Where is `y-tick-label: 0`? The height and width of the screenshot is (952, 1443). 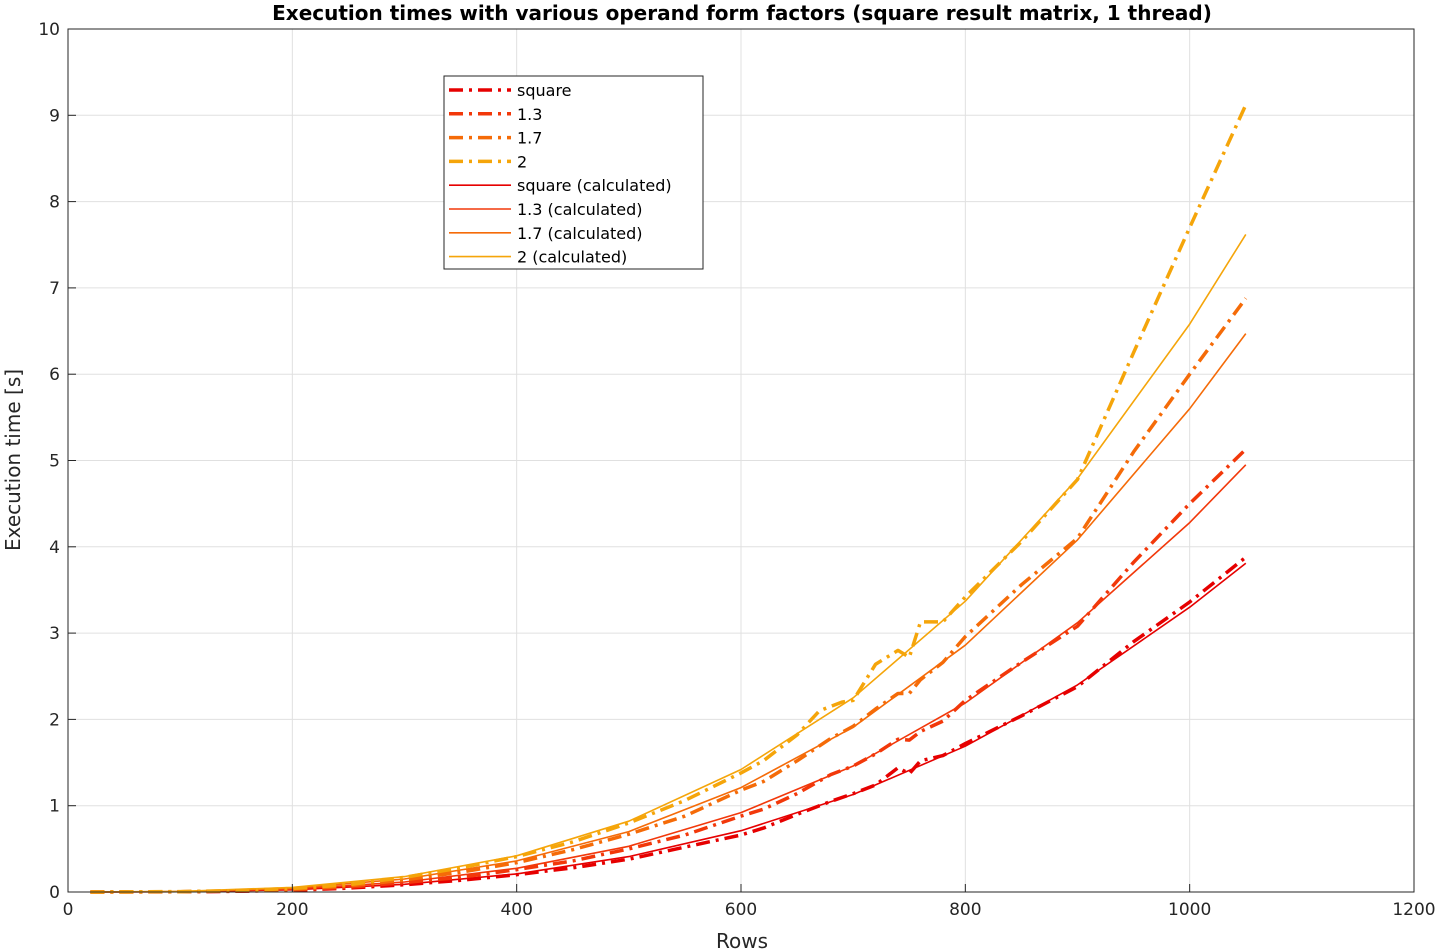 y-tick-label: 0 is located at coordinates (54, 893).